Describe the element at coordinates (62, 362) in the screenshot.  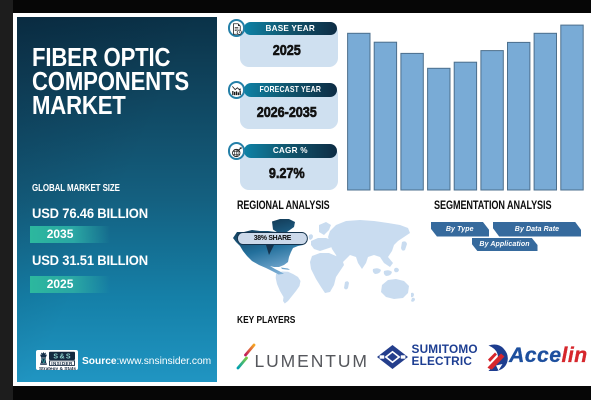
I see `svg-text: INSIDER` at that location.